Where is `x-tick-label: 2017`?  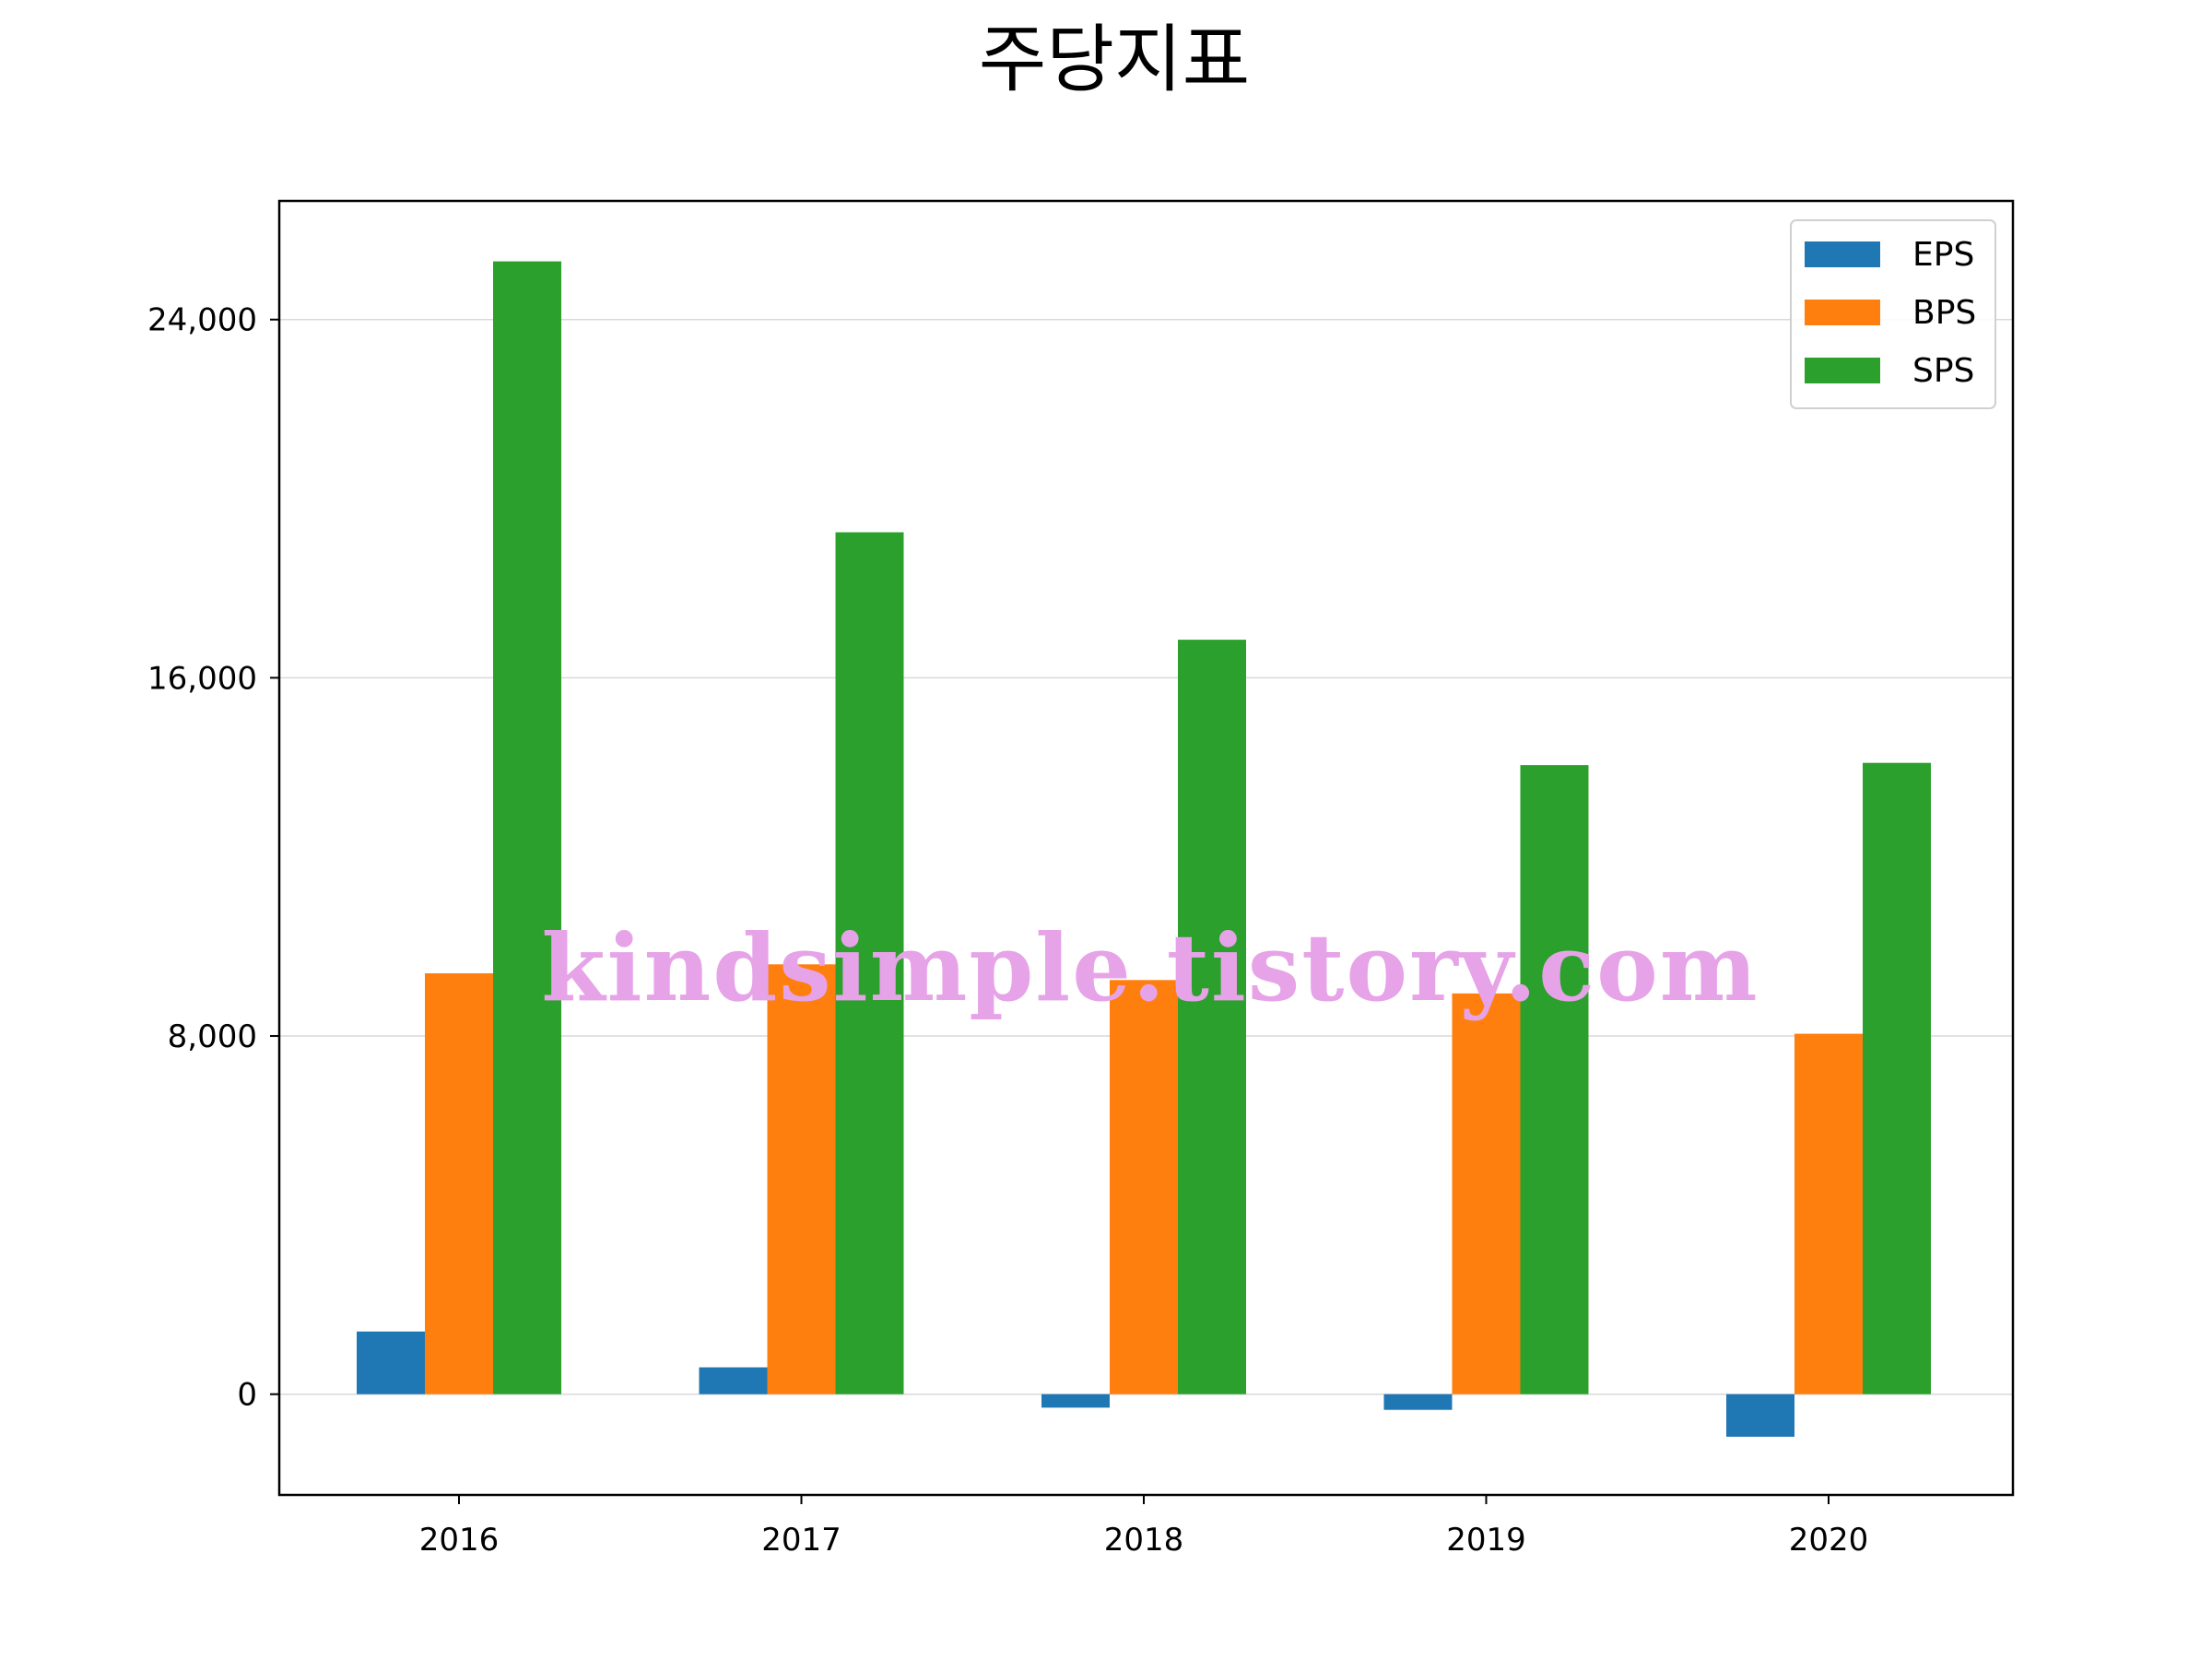
x-tick-label: 2017 is located at coordinates (801, 1540).